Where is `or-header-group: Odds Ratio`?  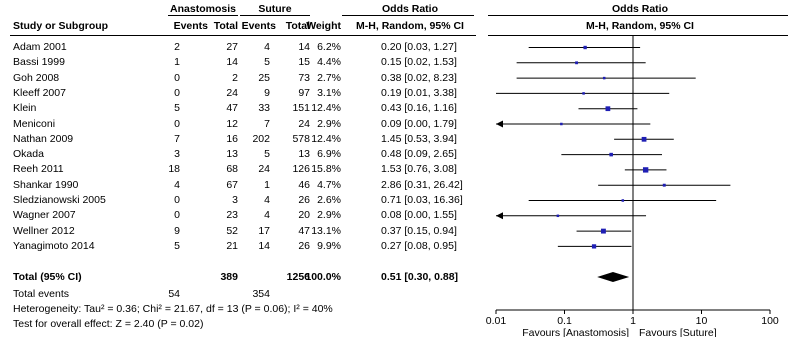
or-header-group: Odds Ratio is located at coordinates (409, 9).